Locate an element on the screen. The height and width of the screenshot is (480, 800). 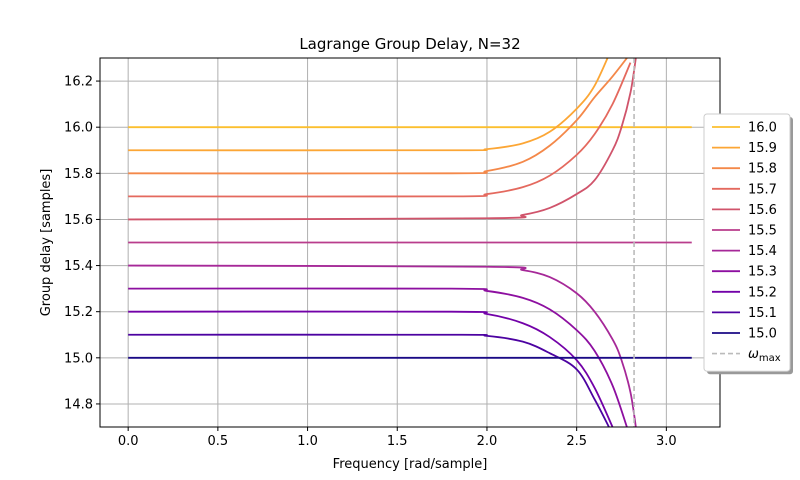
legend-label: 15.5 is located at coordinates (762, 231).